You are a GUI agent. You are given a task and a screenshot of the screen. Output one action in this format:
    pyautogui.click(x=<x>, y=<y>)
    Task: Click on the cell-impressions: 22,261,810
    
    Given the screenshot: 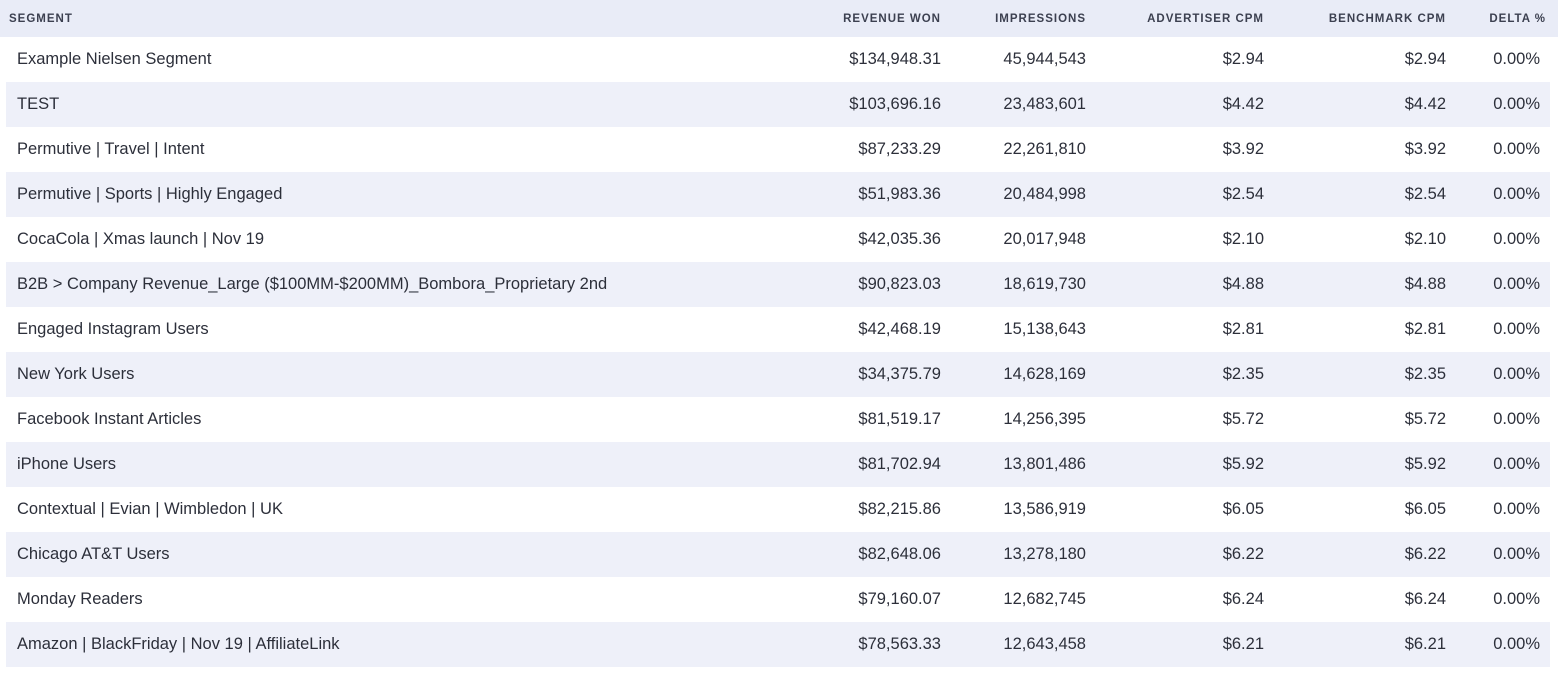 What is the action you would take?
    pyautogui.click(x=1044, y=149)
    